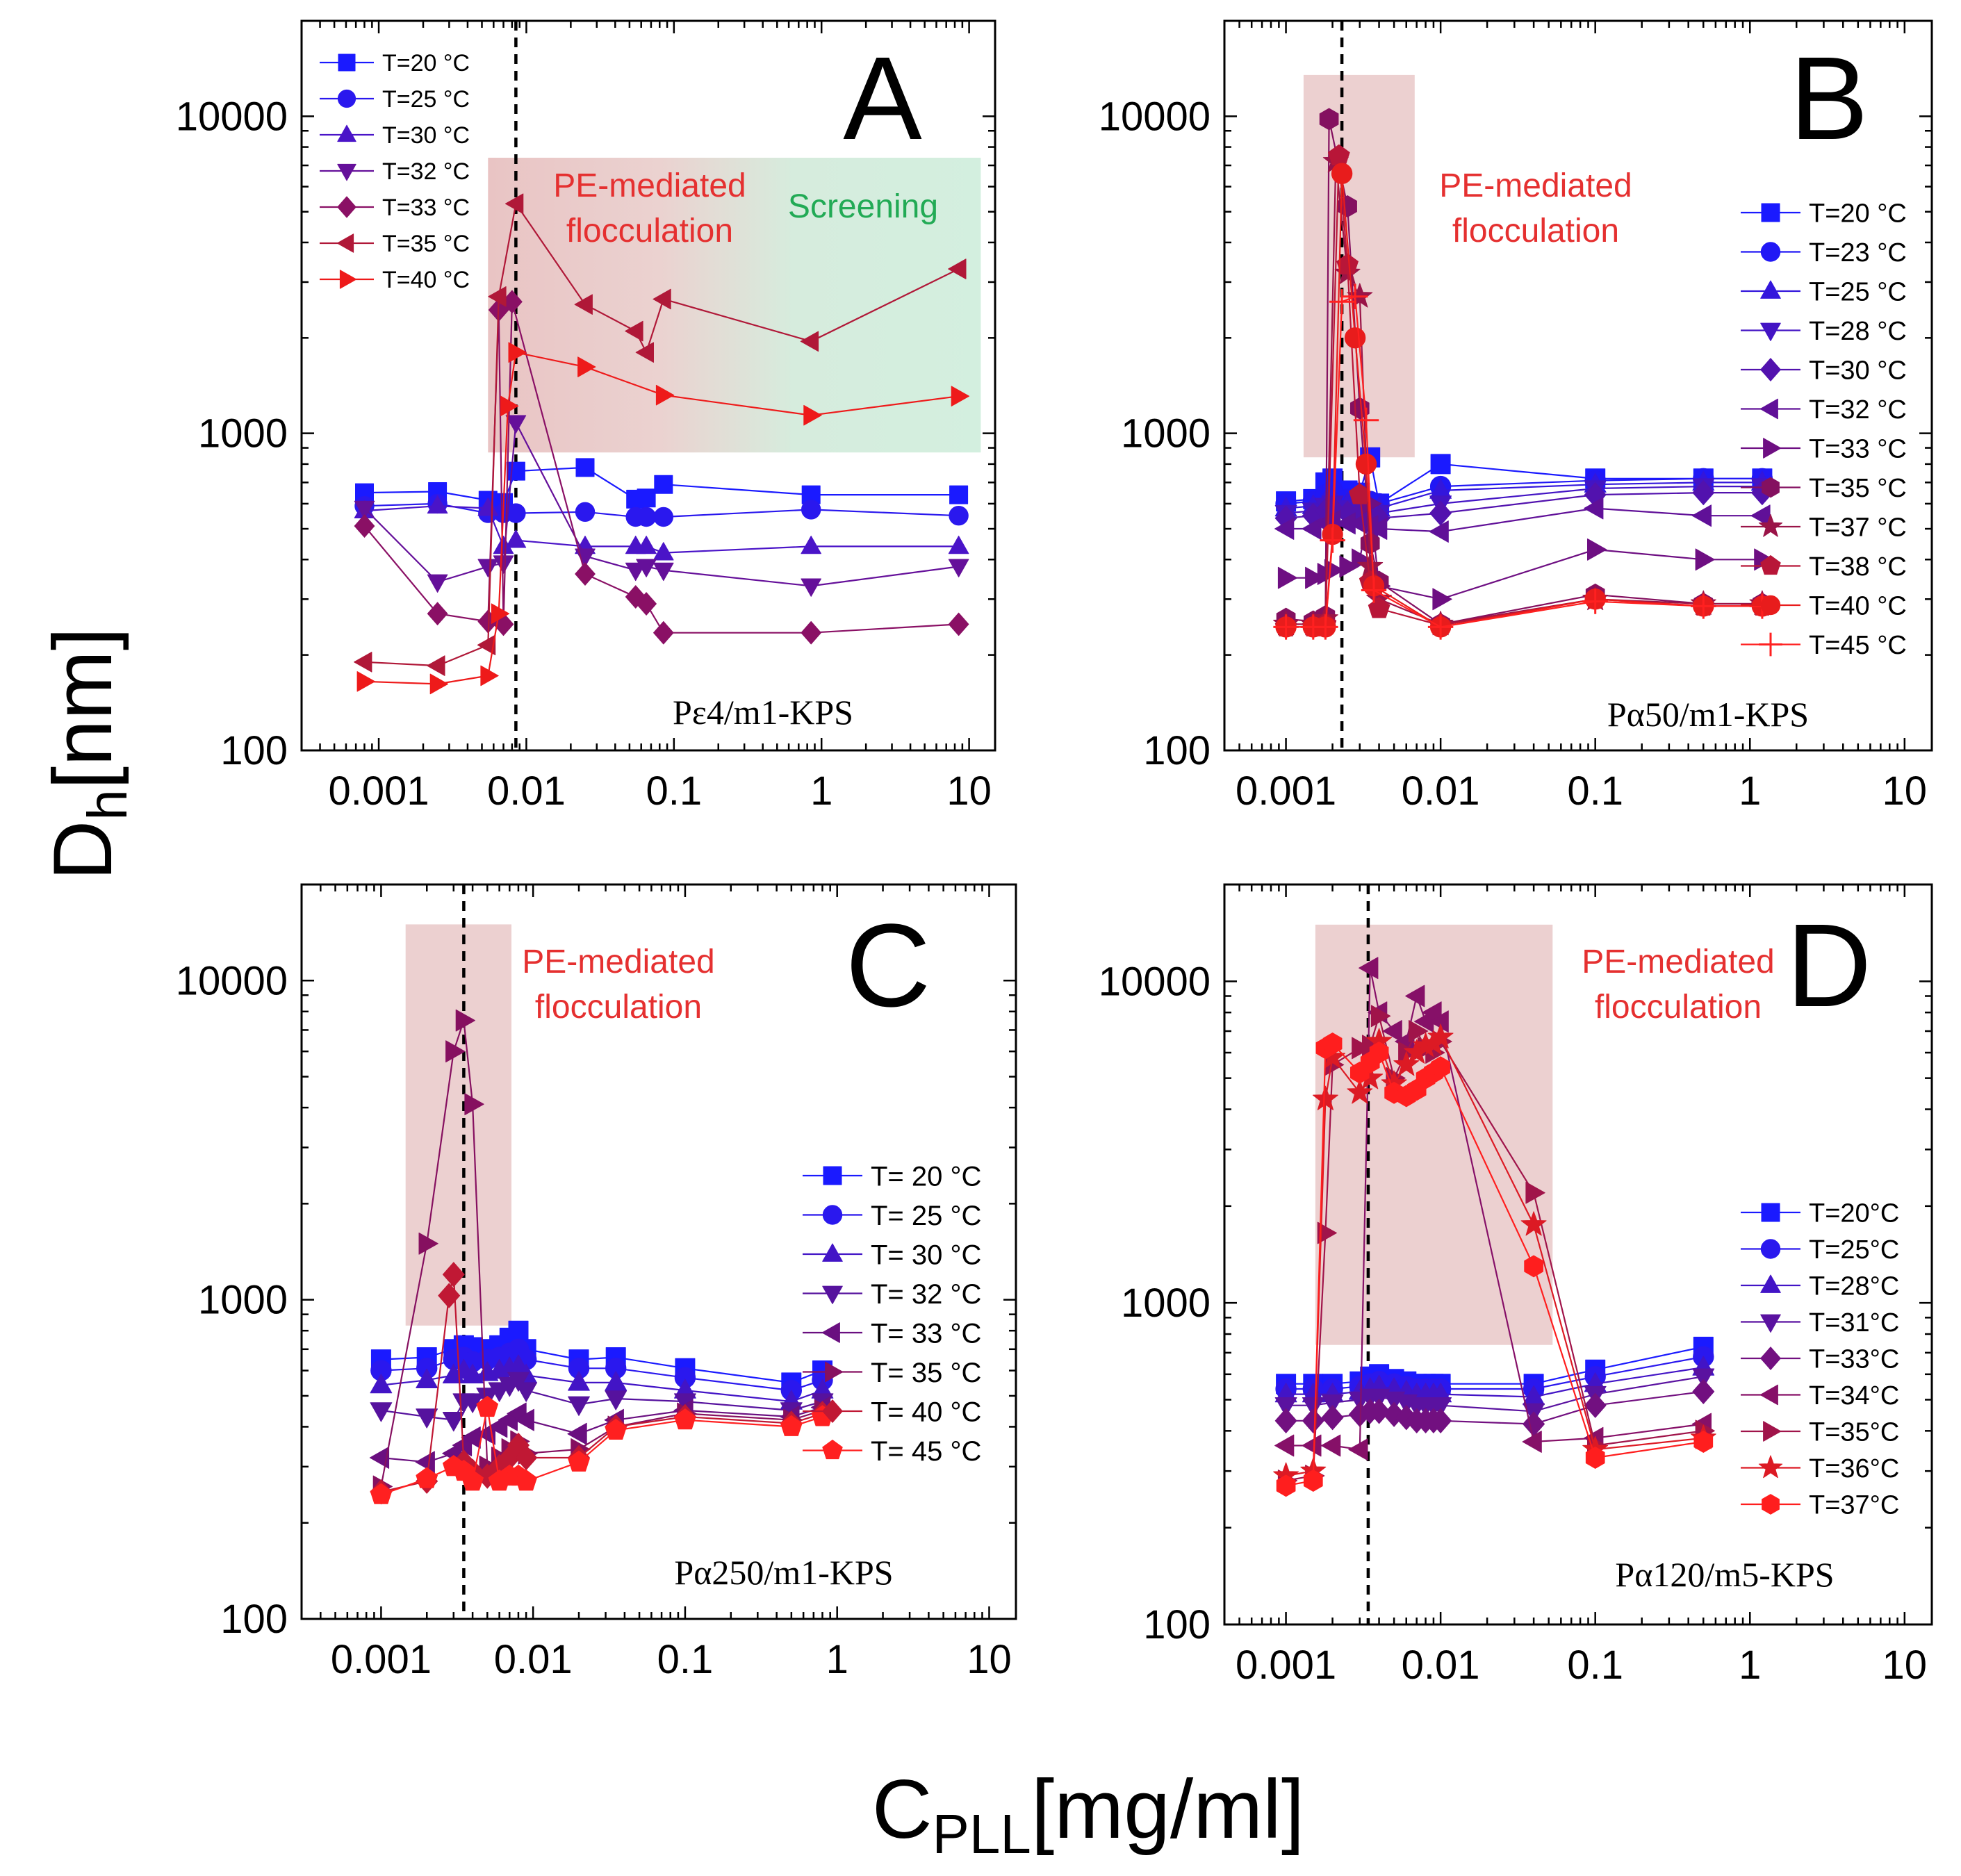 The height and width of the screenshot is (1876, 1961). Describe the element at coordinates (602, 1449) in the screenshot. I see `series-t-45-c` at that location.